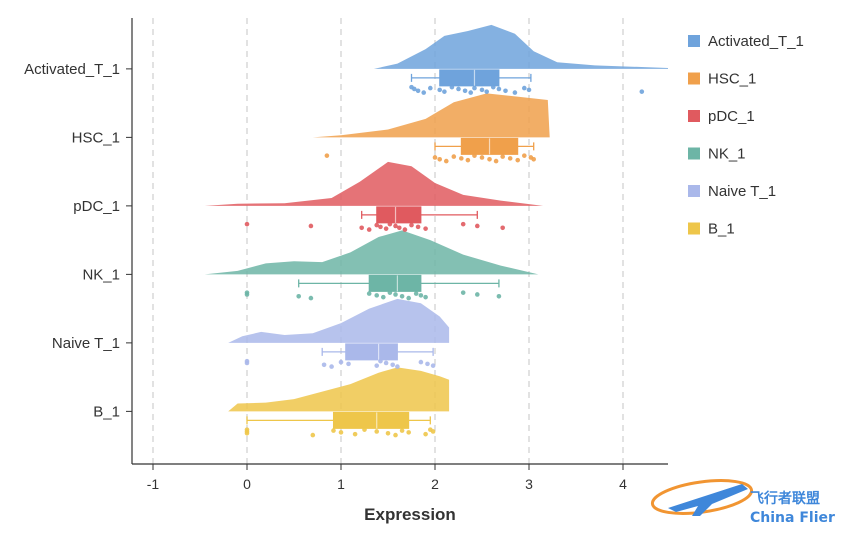 The width and height of the screenshot is (852, 541). Describe the element at coordinates (96, 137) in the screenshot. I see `y-tick-label: HSC_1` at that location.